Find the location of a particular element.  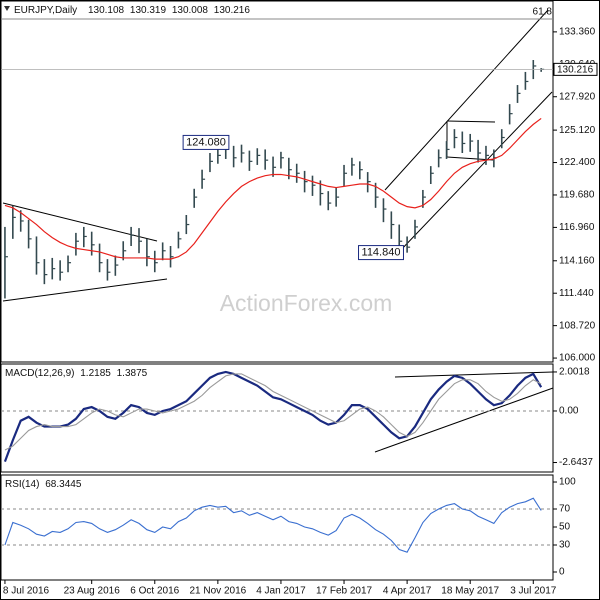

y-tick-label: 133.360 is located at coordinates (577, 32).